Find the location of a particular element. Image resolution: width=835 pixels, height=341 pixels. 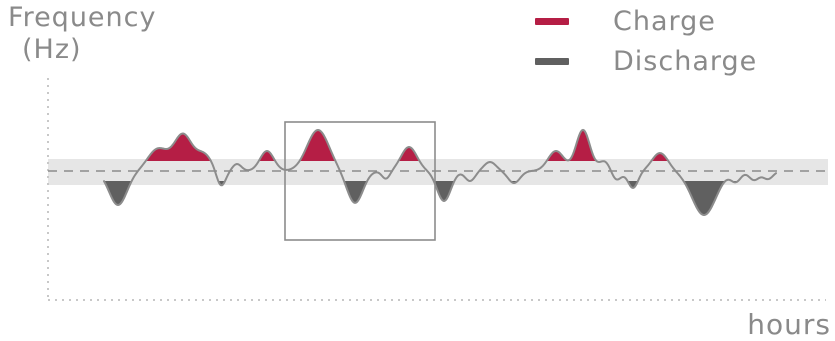

legend-swatch-charge is located at coordinates (552, 21).